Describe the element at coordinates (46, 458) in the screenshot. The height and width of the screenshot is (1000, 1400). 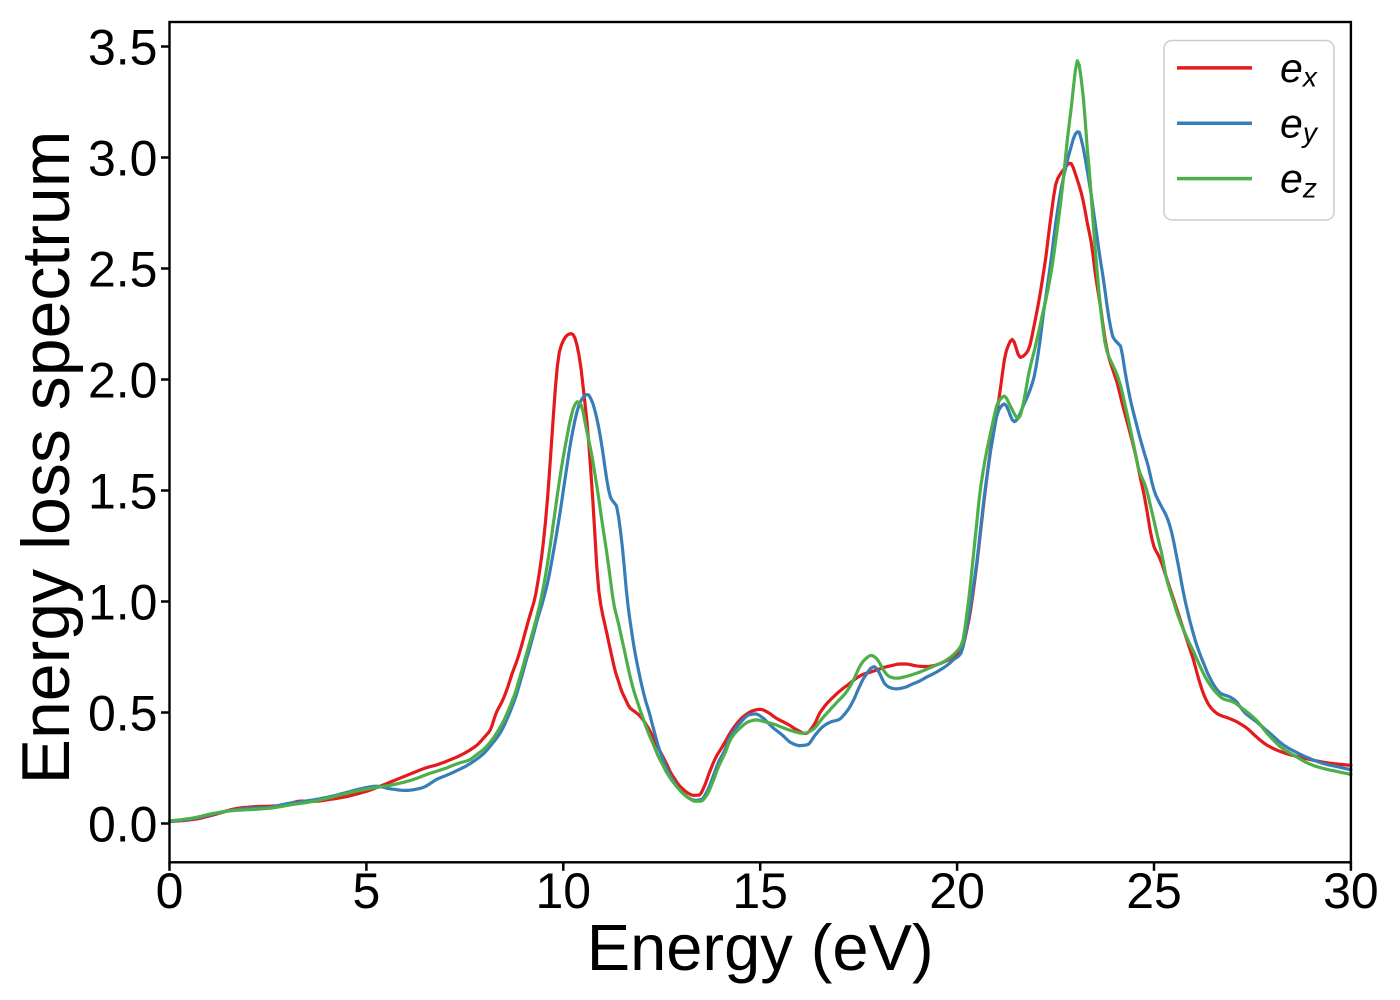
I see `svg-text: Energy loss spectrum` at that location.